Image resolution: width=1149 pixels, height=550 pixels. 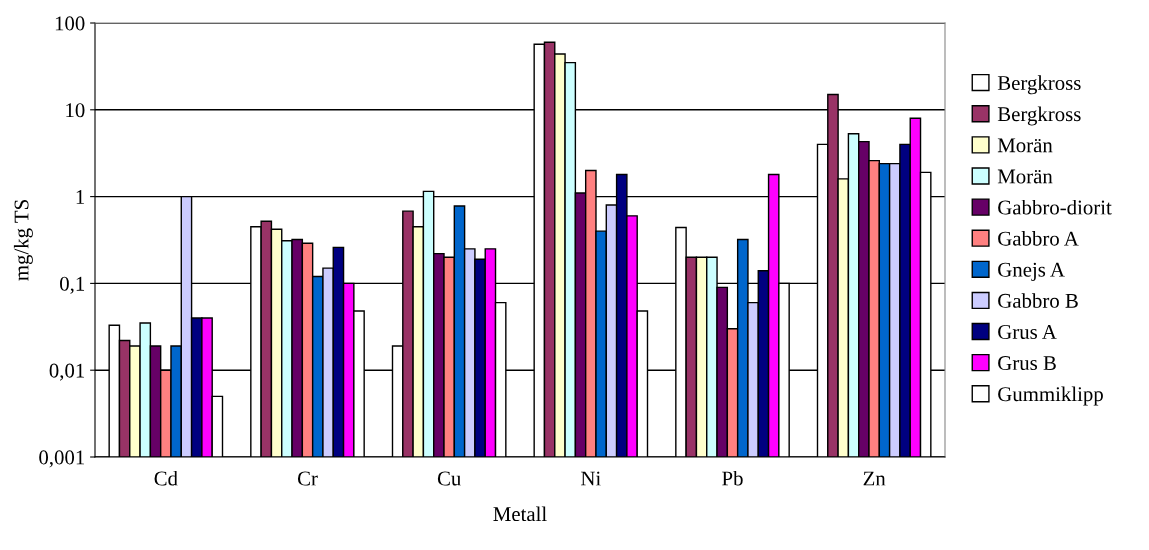 I want to click on x-tick-label: Ni, so click(x=591, y=478).